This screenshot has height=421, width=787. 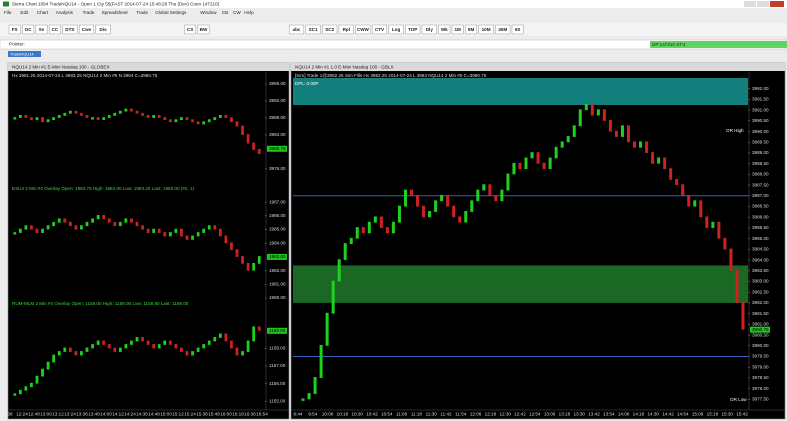 What do you see at coordinates (65, 12) in the screenshot?
I see `menu-item: Analysis` at bounding box center [65, 12].